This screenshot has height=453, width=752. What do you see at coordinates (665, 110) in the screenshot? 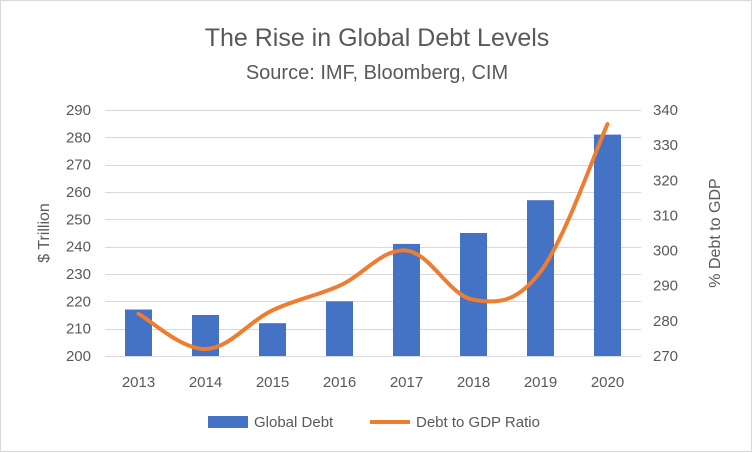
I see `y2-tick-label: 340` at bounding box center [665, 110].